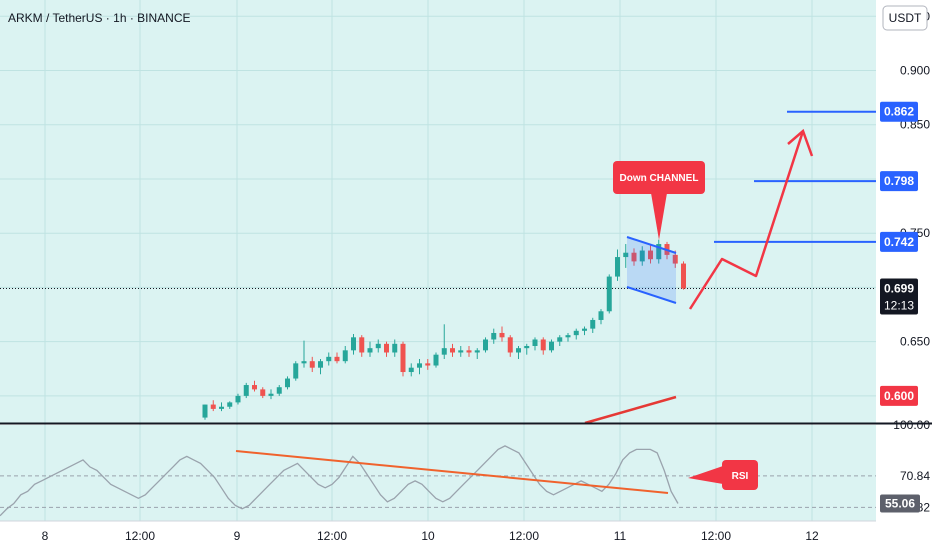  What do you see at coordinates (899, 289) in the screenshot?
I see `last-price-label: 0.699` at bounding box center [899, 289].